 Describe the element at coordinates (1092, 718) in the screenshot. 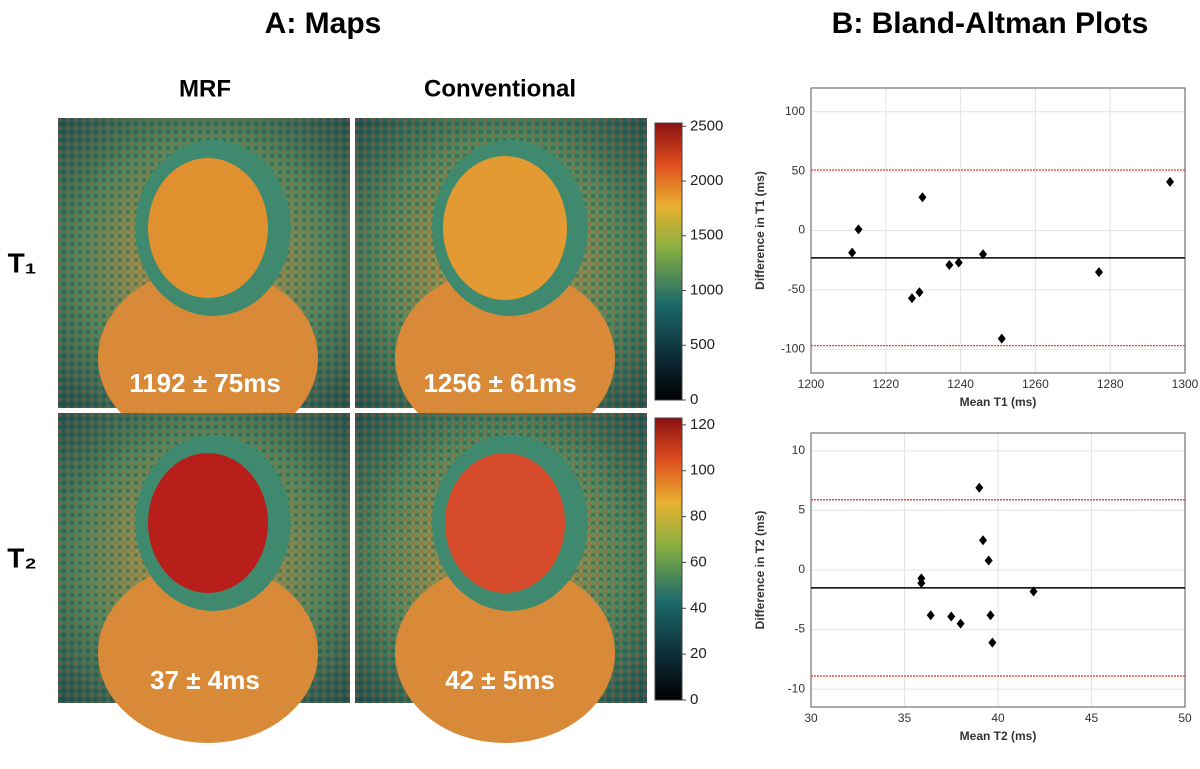

I see `x-tick-label: 45` at that location.